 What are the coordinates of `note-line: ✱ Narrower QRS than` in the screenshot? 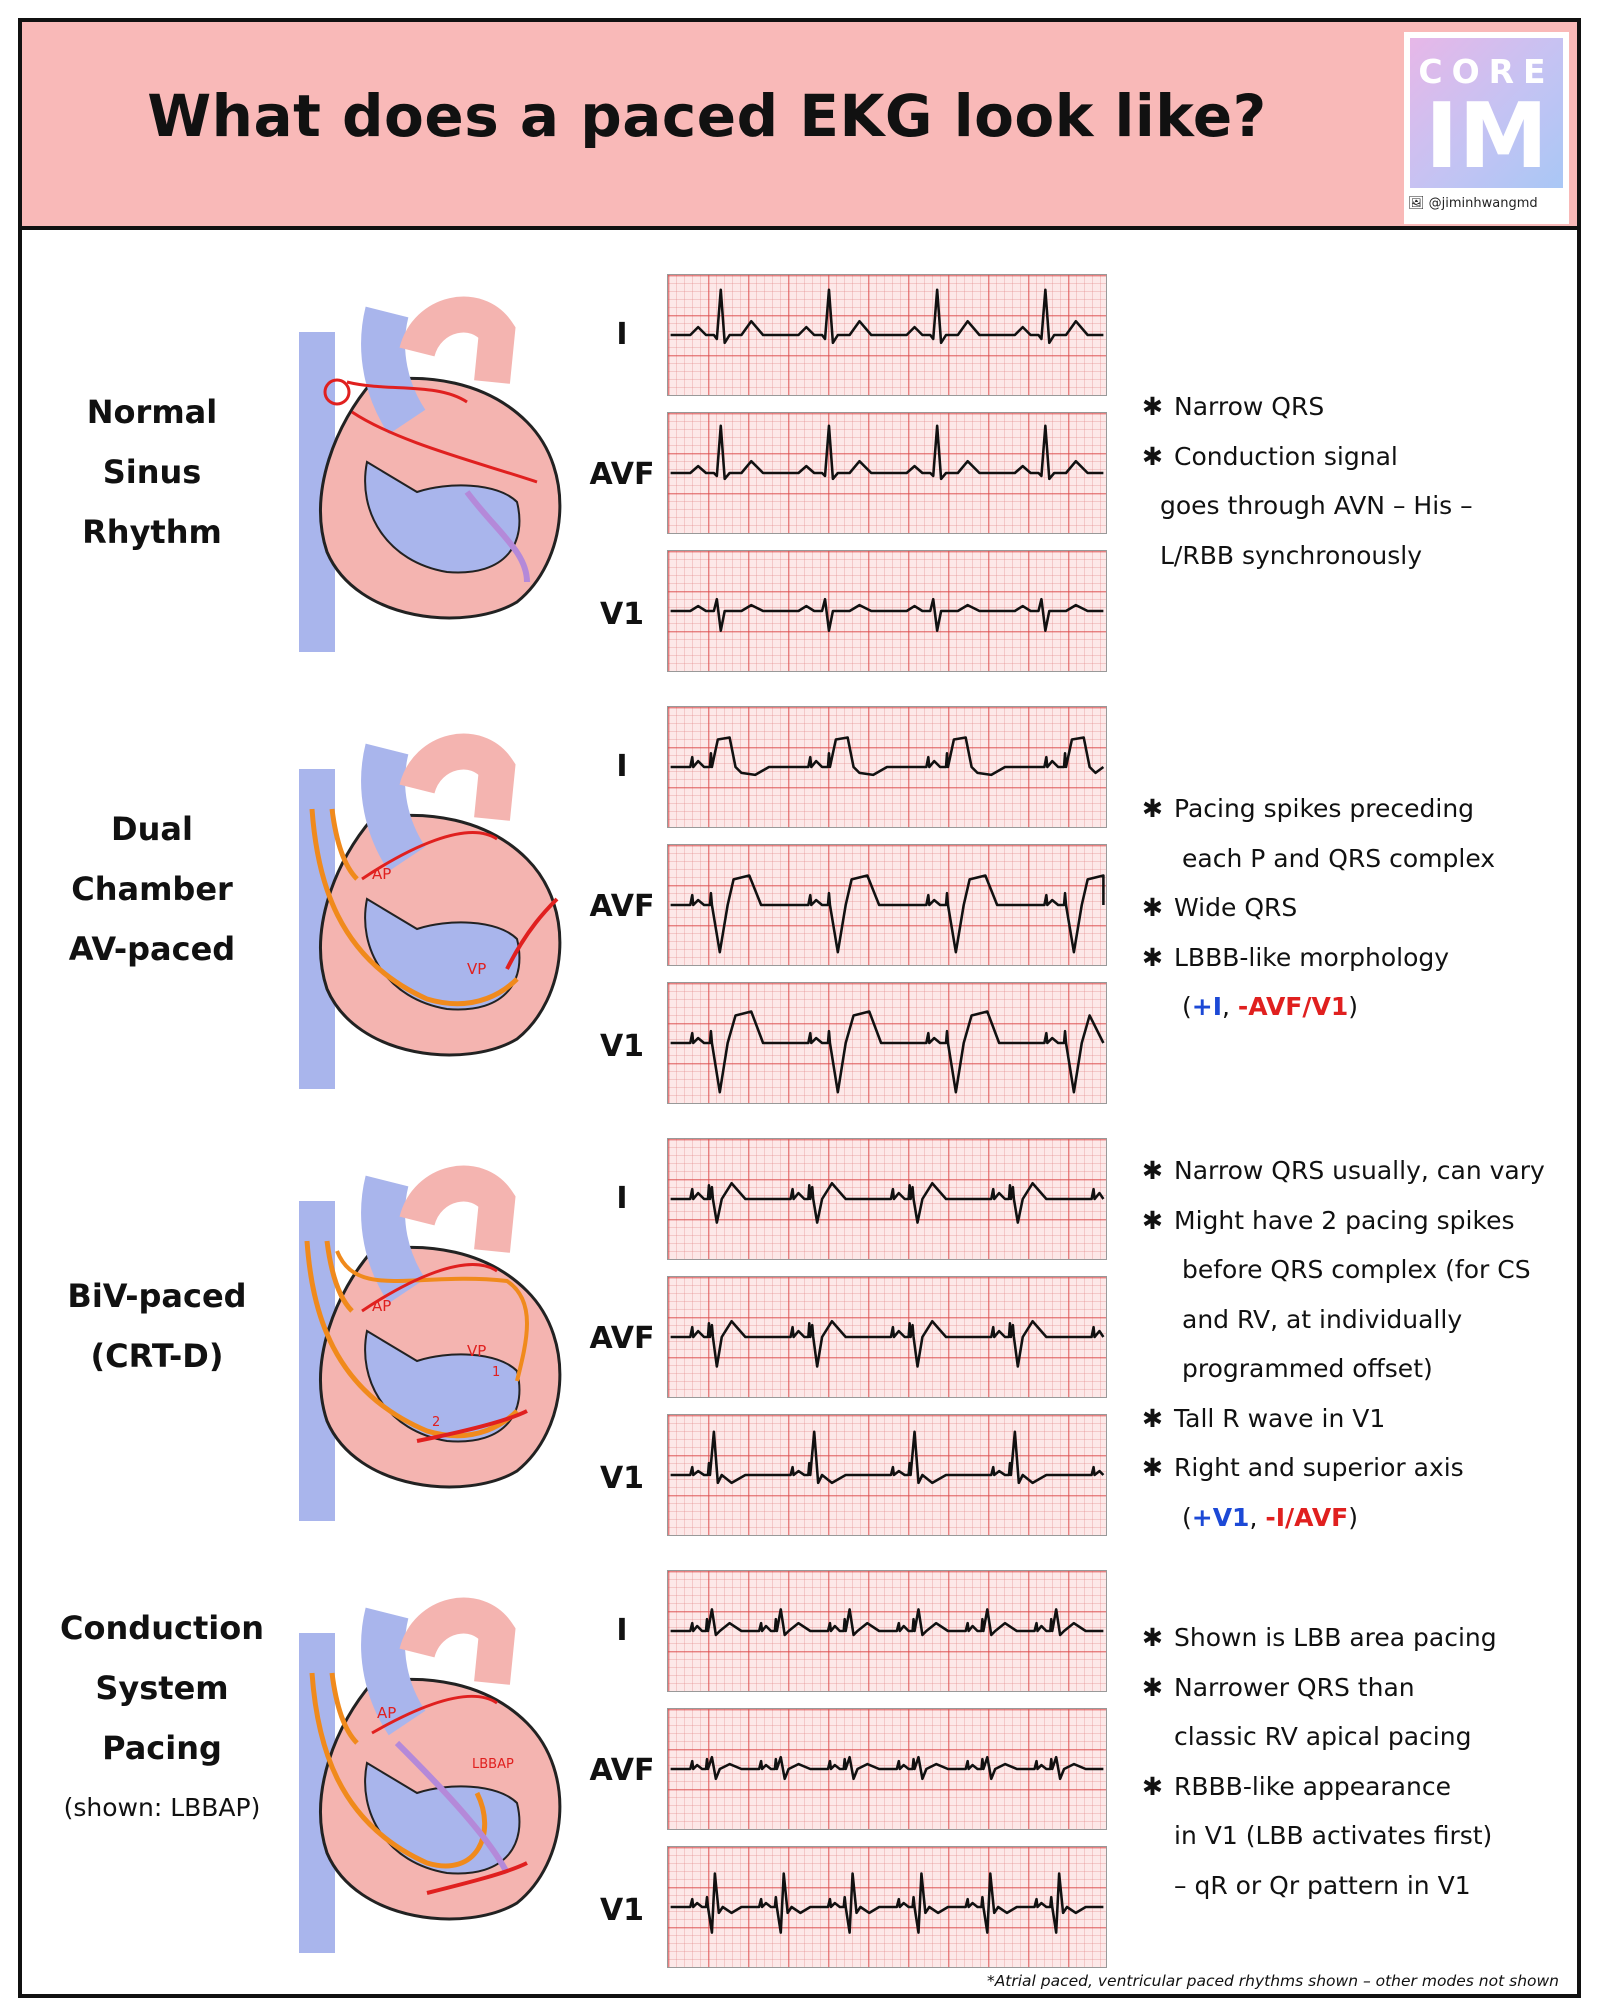 It's located at (1357, 1688).